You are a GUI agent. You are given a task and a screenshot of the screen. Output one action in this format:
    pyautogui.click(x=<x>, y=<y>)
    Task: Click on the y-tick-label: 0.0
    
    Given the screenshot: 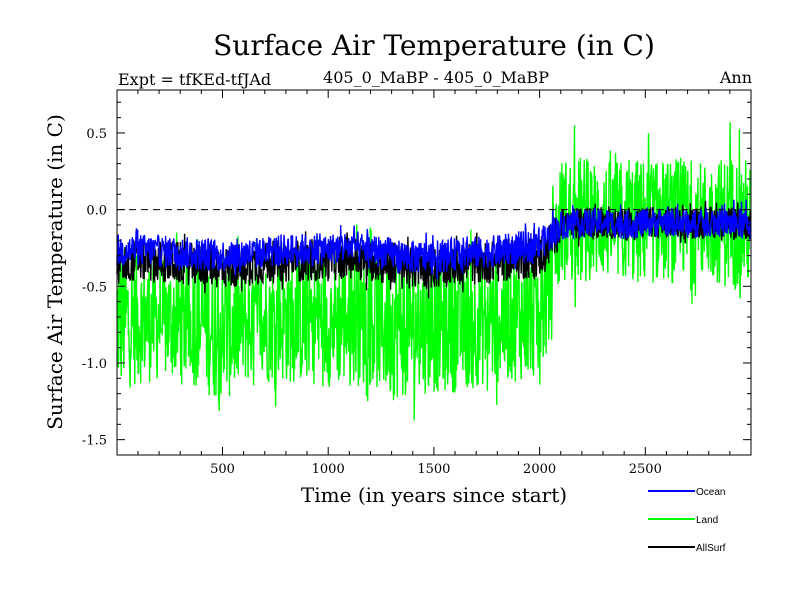 What is the action you would take?
    pyautogui.click(x=96, y=211)
    